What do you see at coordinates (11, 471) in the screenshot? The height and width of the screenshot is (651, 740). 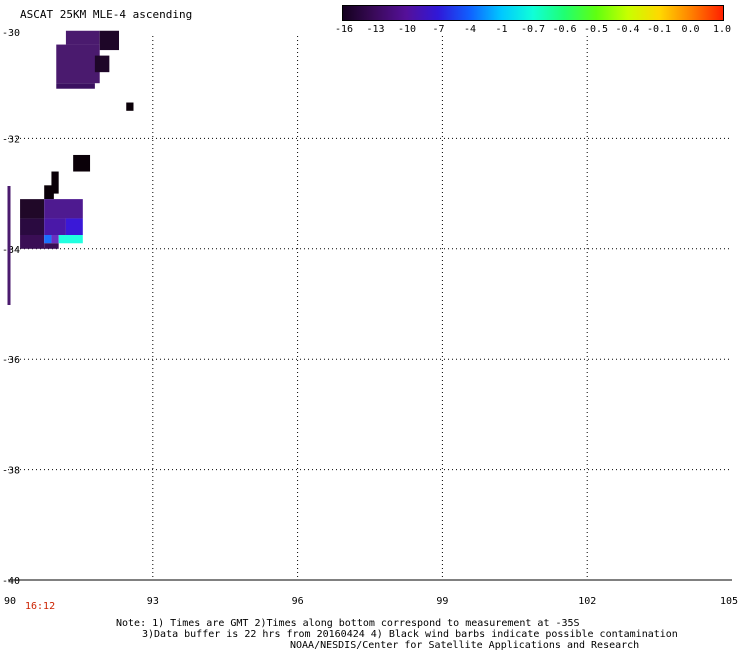 I see `latitude-label: -38` at bounding box center [11, 471].